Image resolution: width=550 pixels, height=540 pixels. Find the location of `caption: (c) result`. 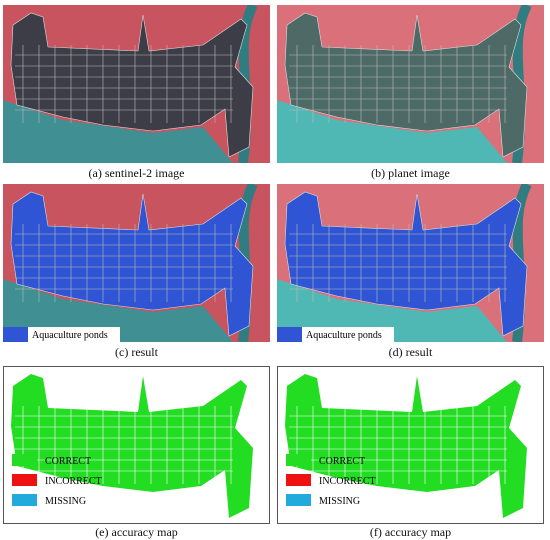

caption: (c) result is located at coordinates (136, 352).